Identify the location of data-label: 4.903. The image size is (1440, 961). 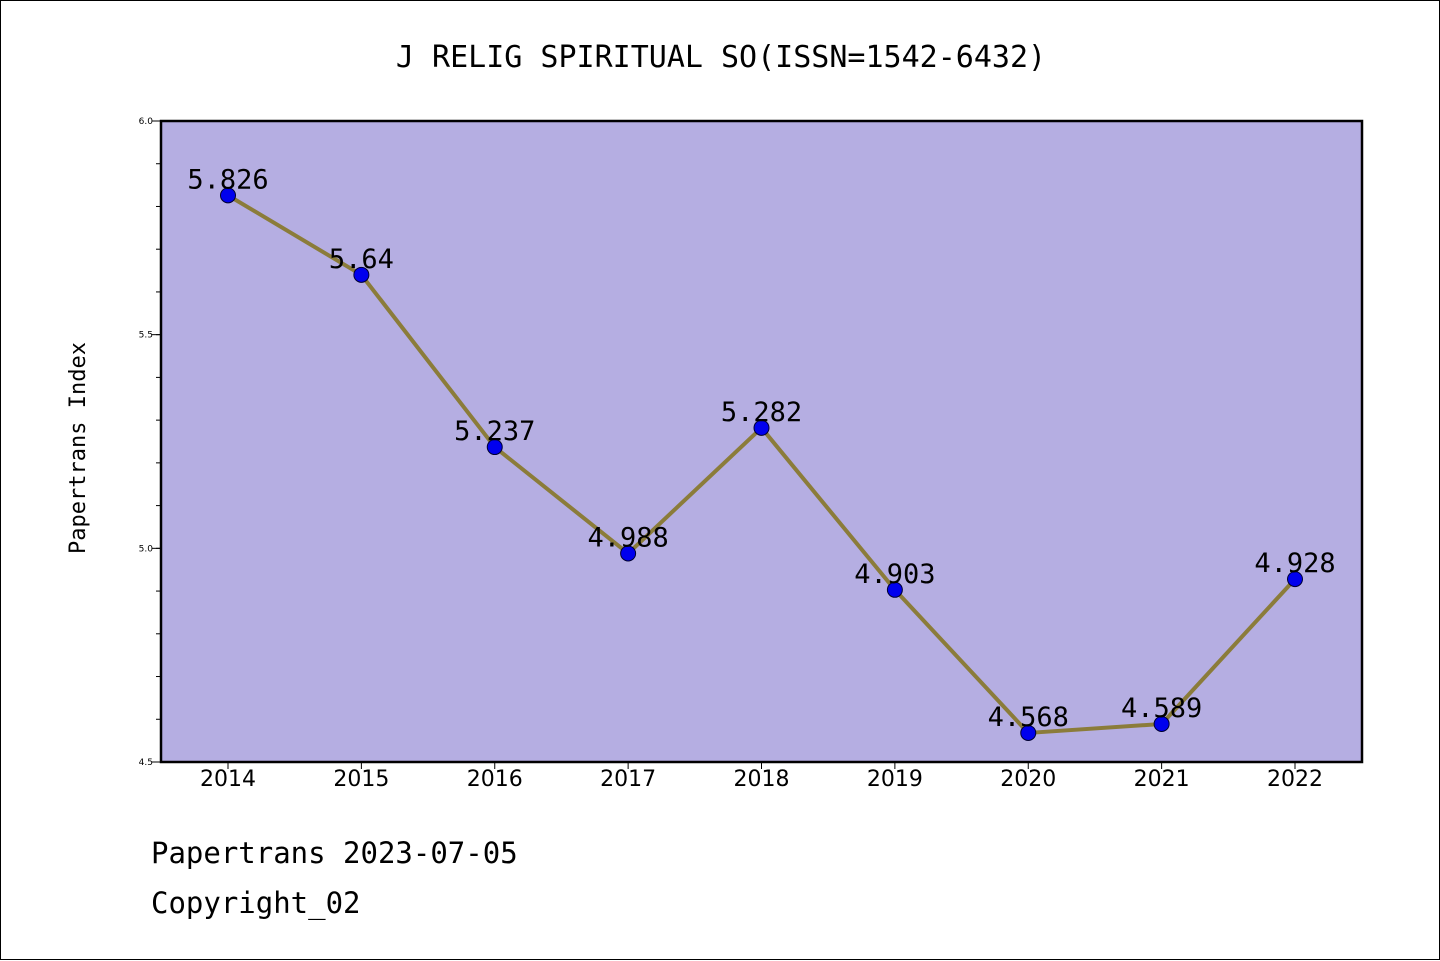
(894, 574).